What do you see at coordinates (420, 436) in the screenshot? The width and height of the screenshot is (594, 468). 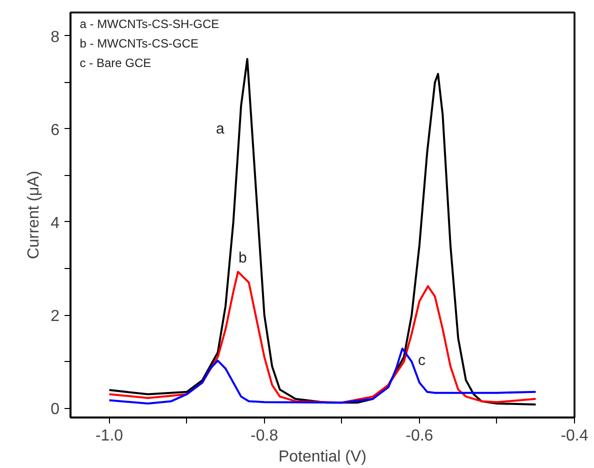 I see `x-tick-label: -0.6` at bounding box center [420, 436].